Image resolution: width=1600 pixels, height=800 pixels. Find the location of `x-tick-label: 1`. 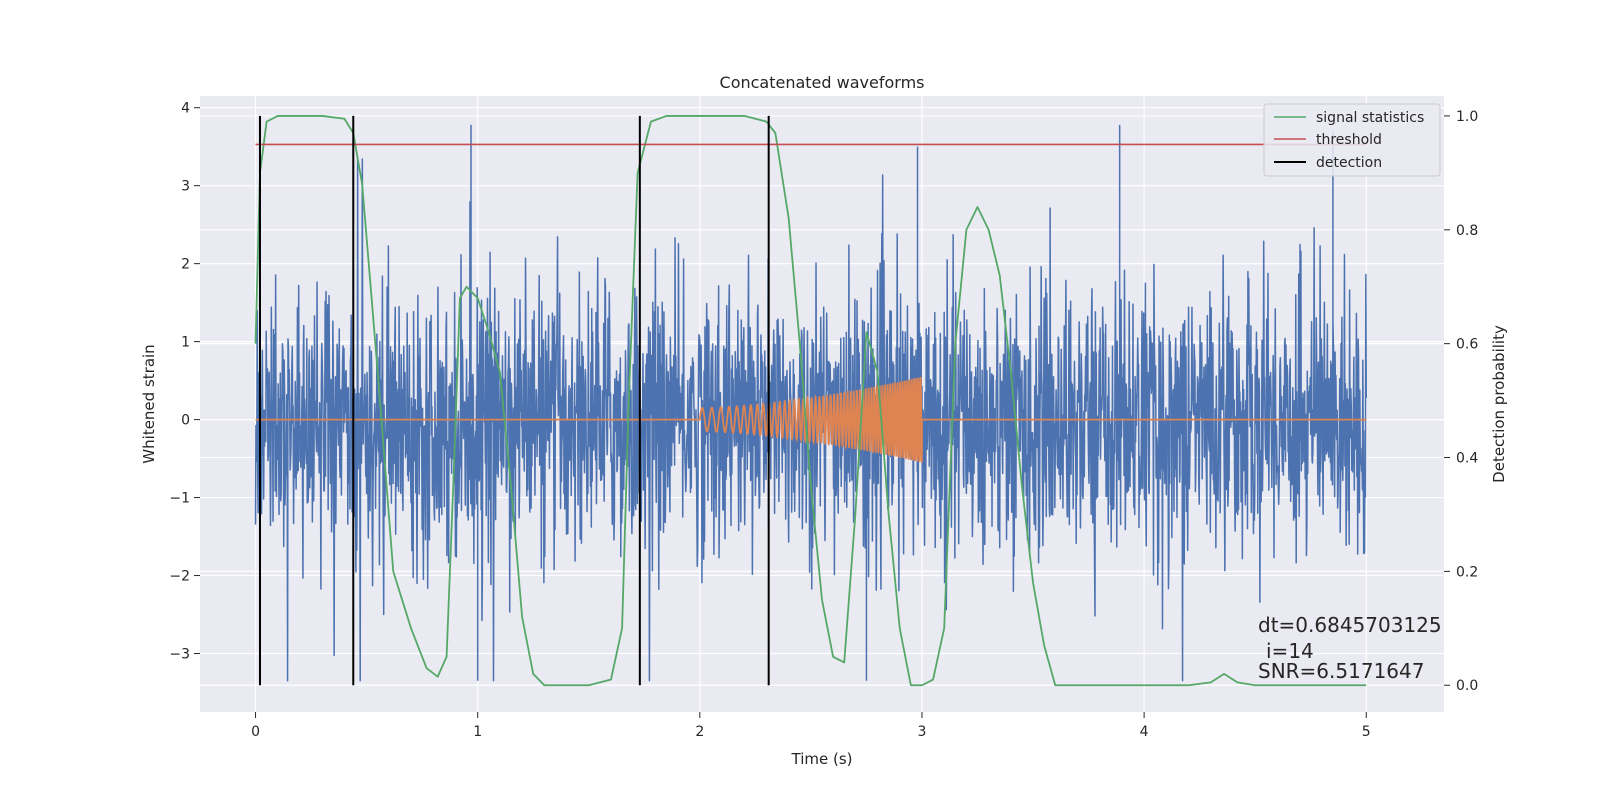

x-tick-label: 1 is located at coordinates (477, 732).